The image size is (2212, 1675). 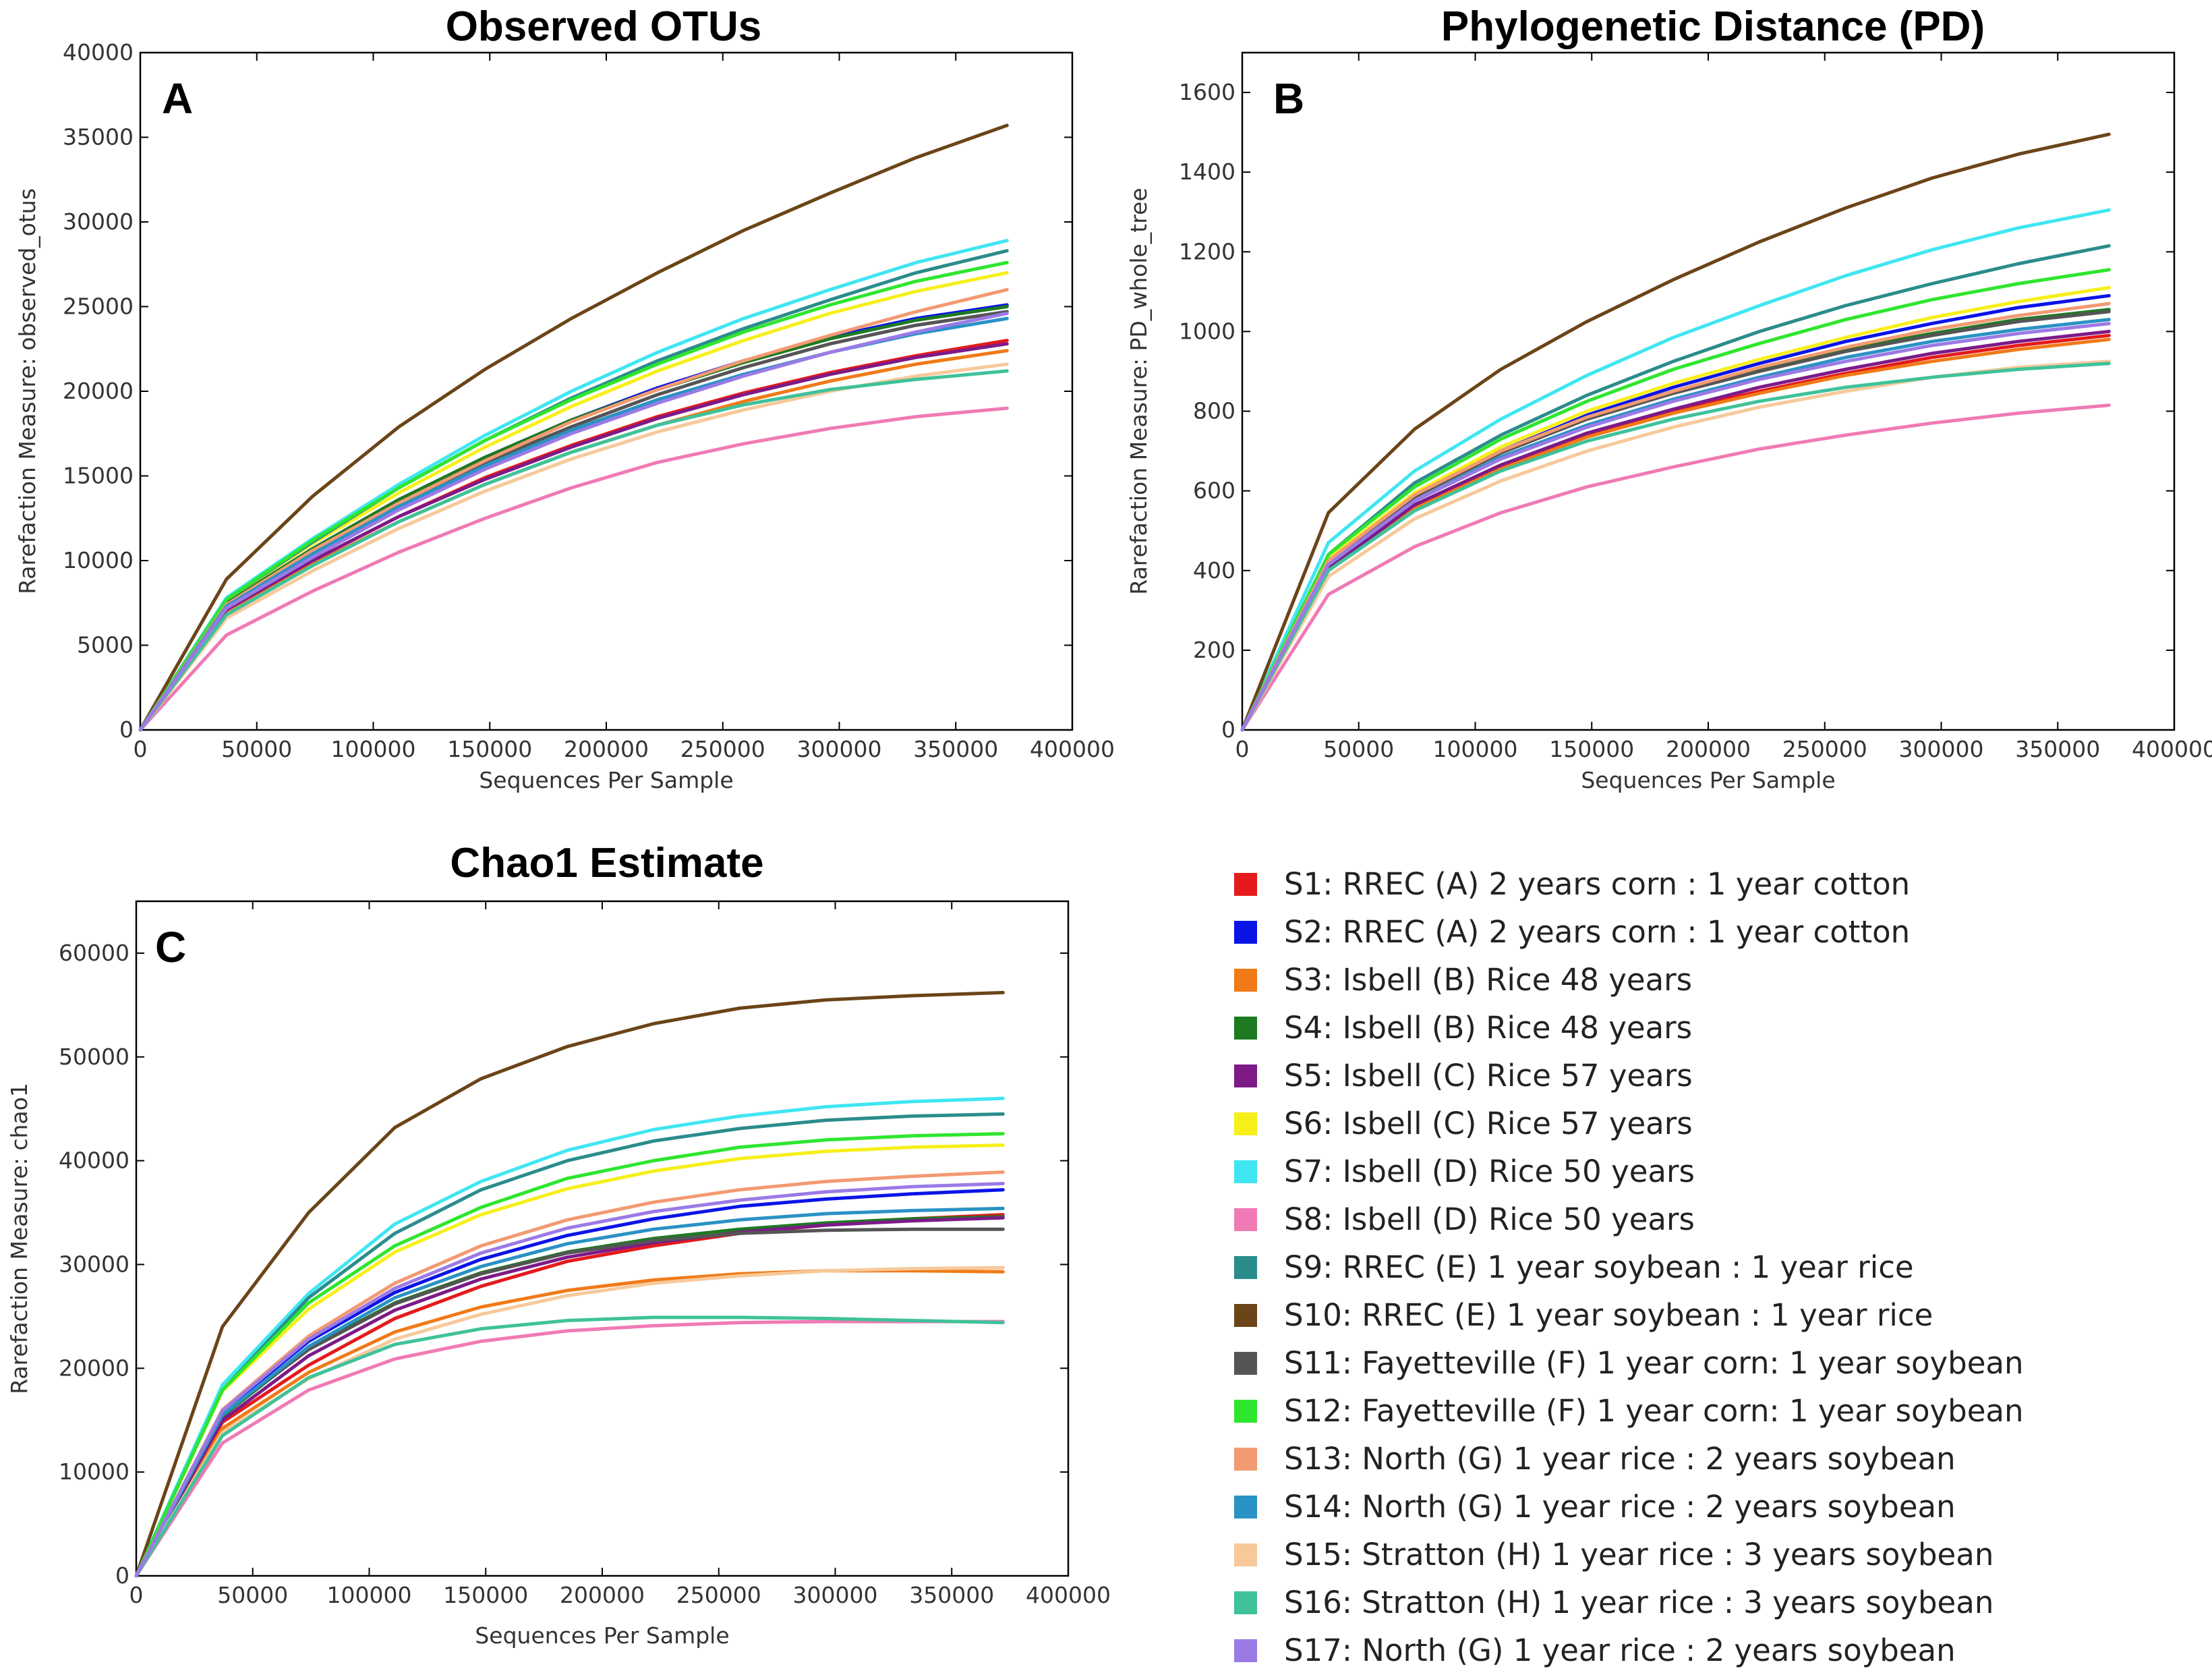 I want to click on y-tick-label: 30000, so click(x=98, y=221).